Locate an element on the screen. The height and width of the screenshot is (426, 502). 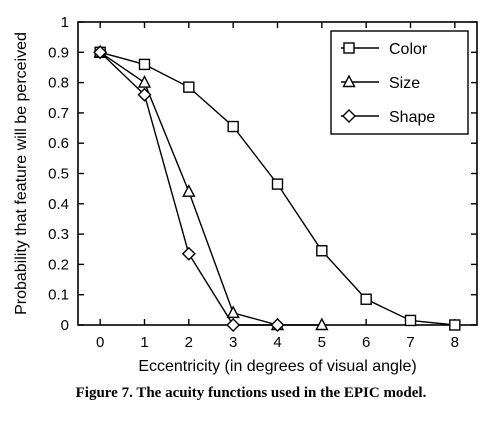
legend-label: Shape is located at coordinates (412, 117).